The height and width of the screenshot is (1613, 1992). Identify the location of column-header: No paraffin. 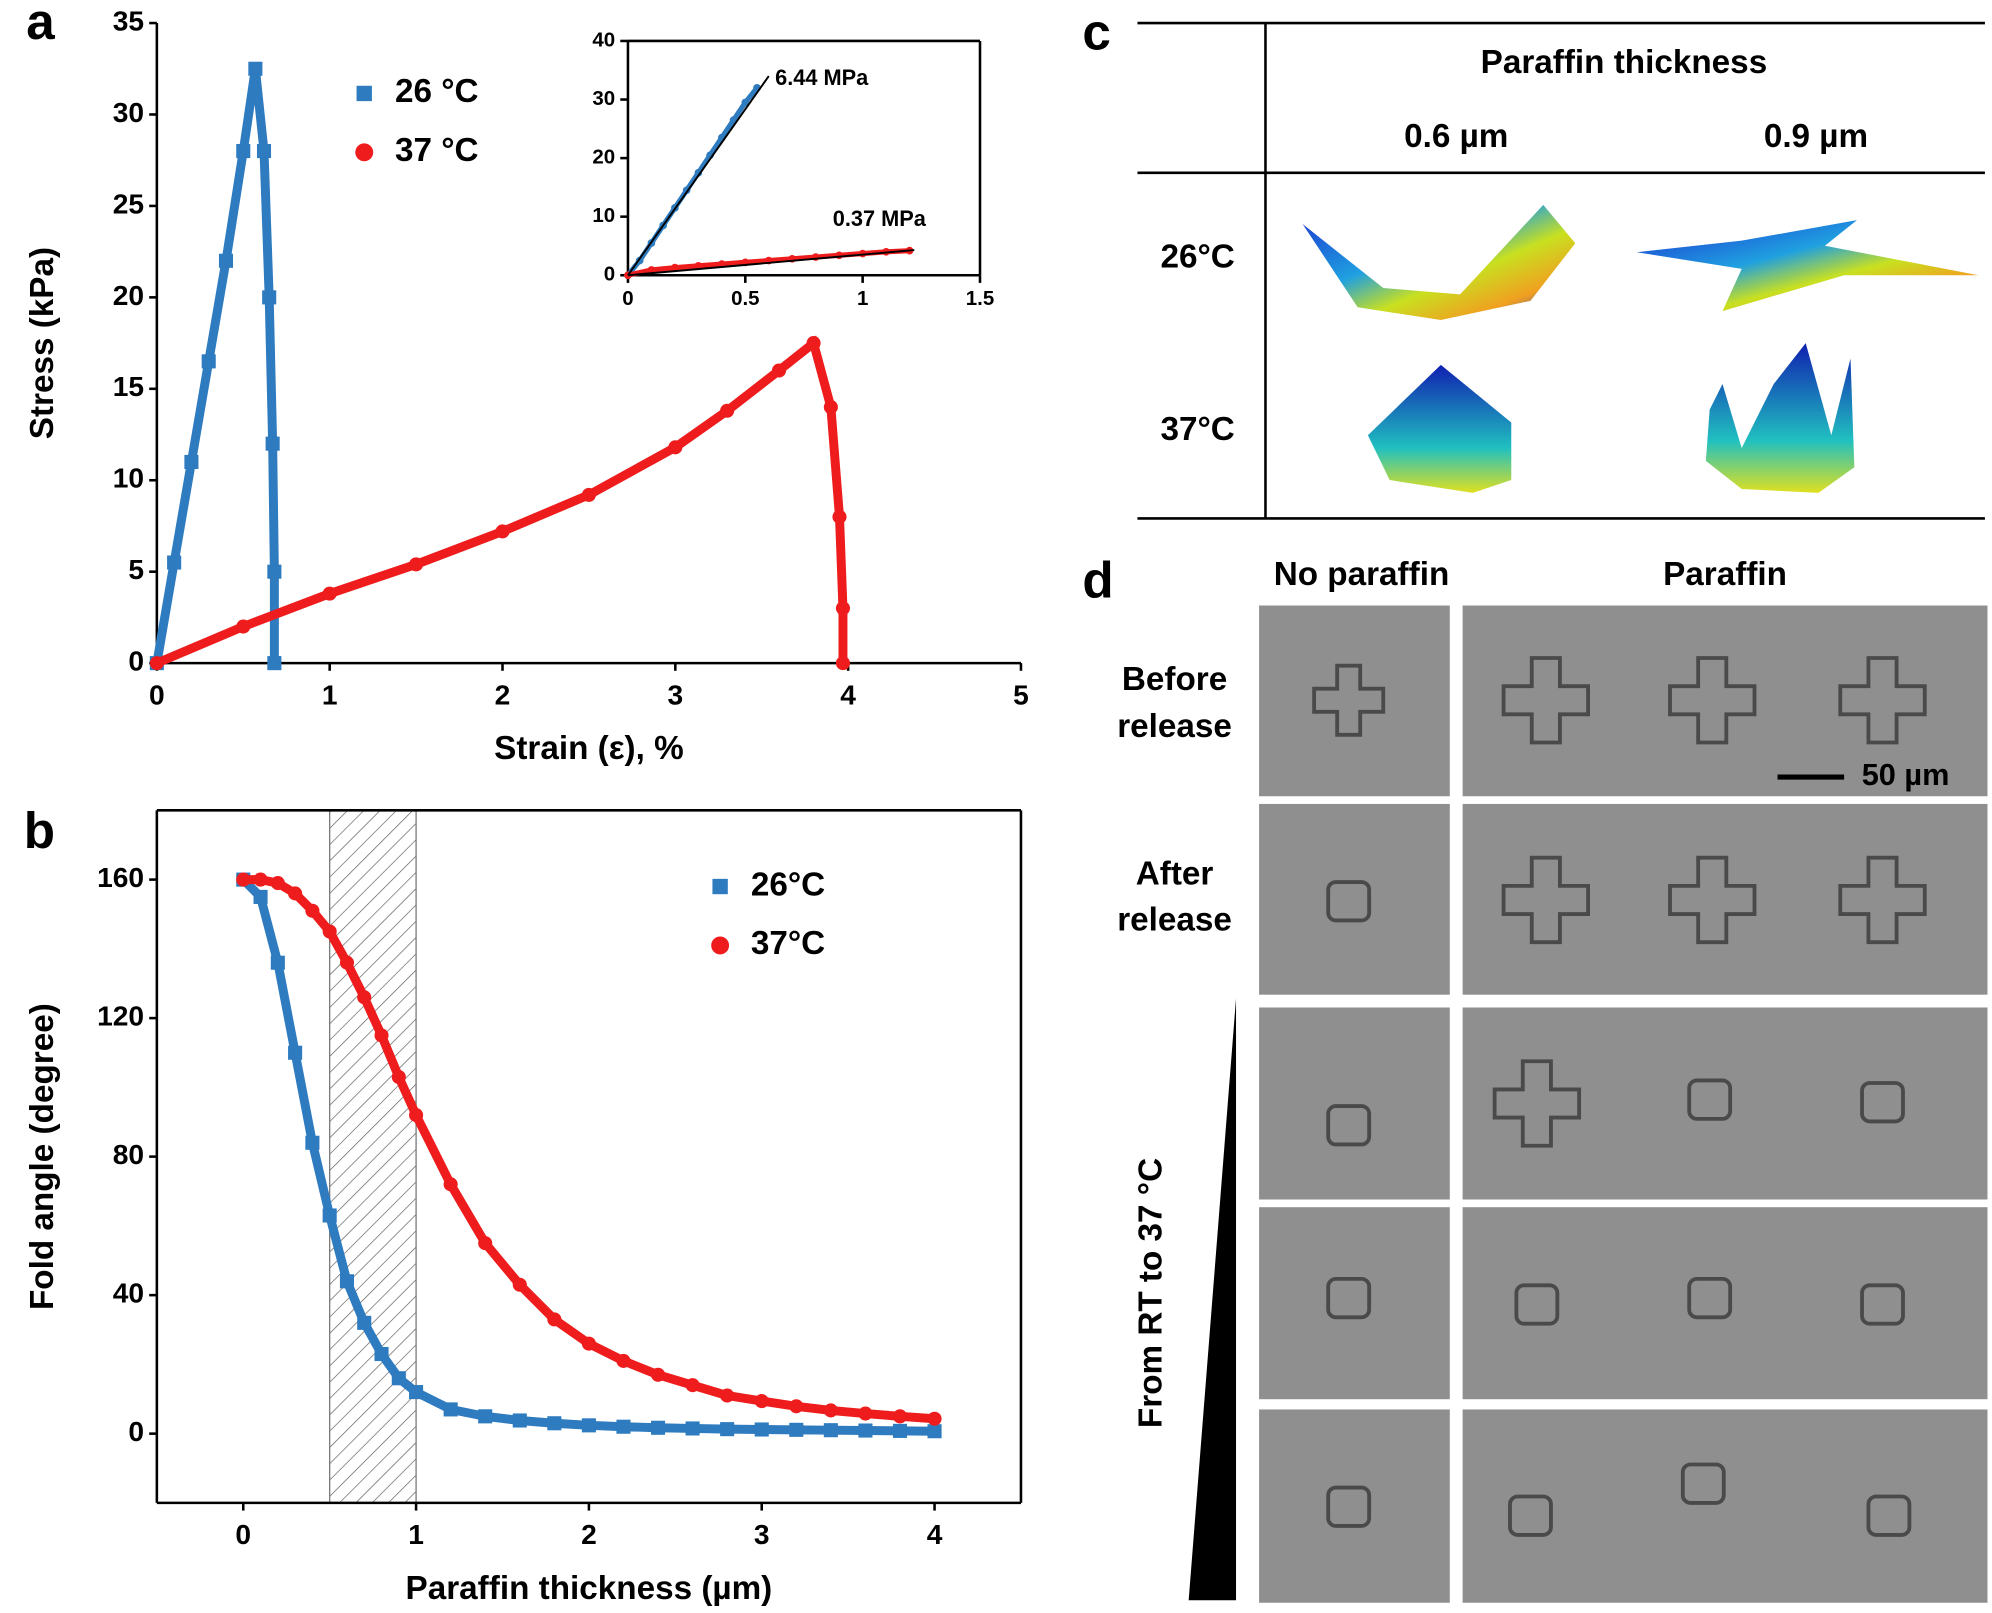
(1362, 574).